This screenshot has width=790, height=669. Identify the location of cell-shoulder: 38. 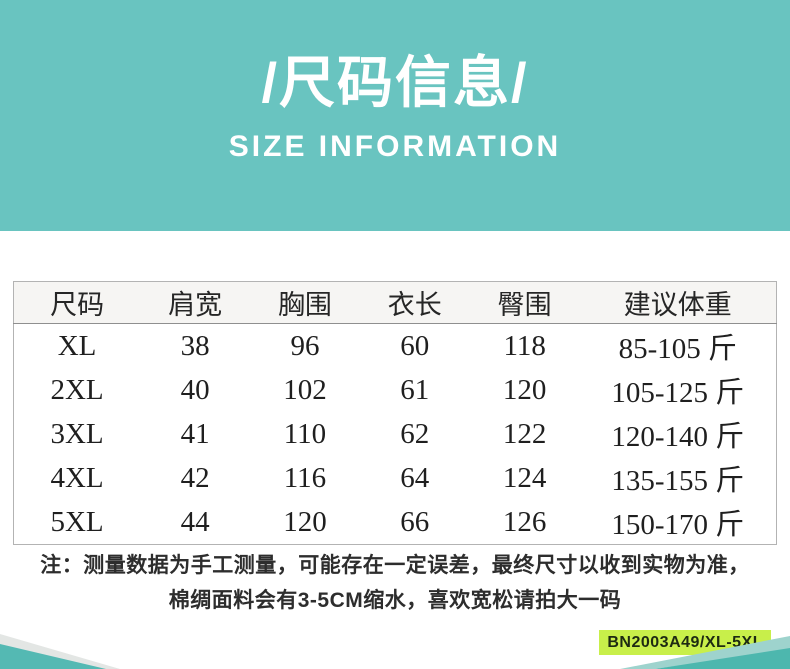
(195, 345).